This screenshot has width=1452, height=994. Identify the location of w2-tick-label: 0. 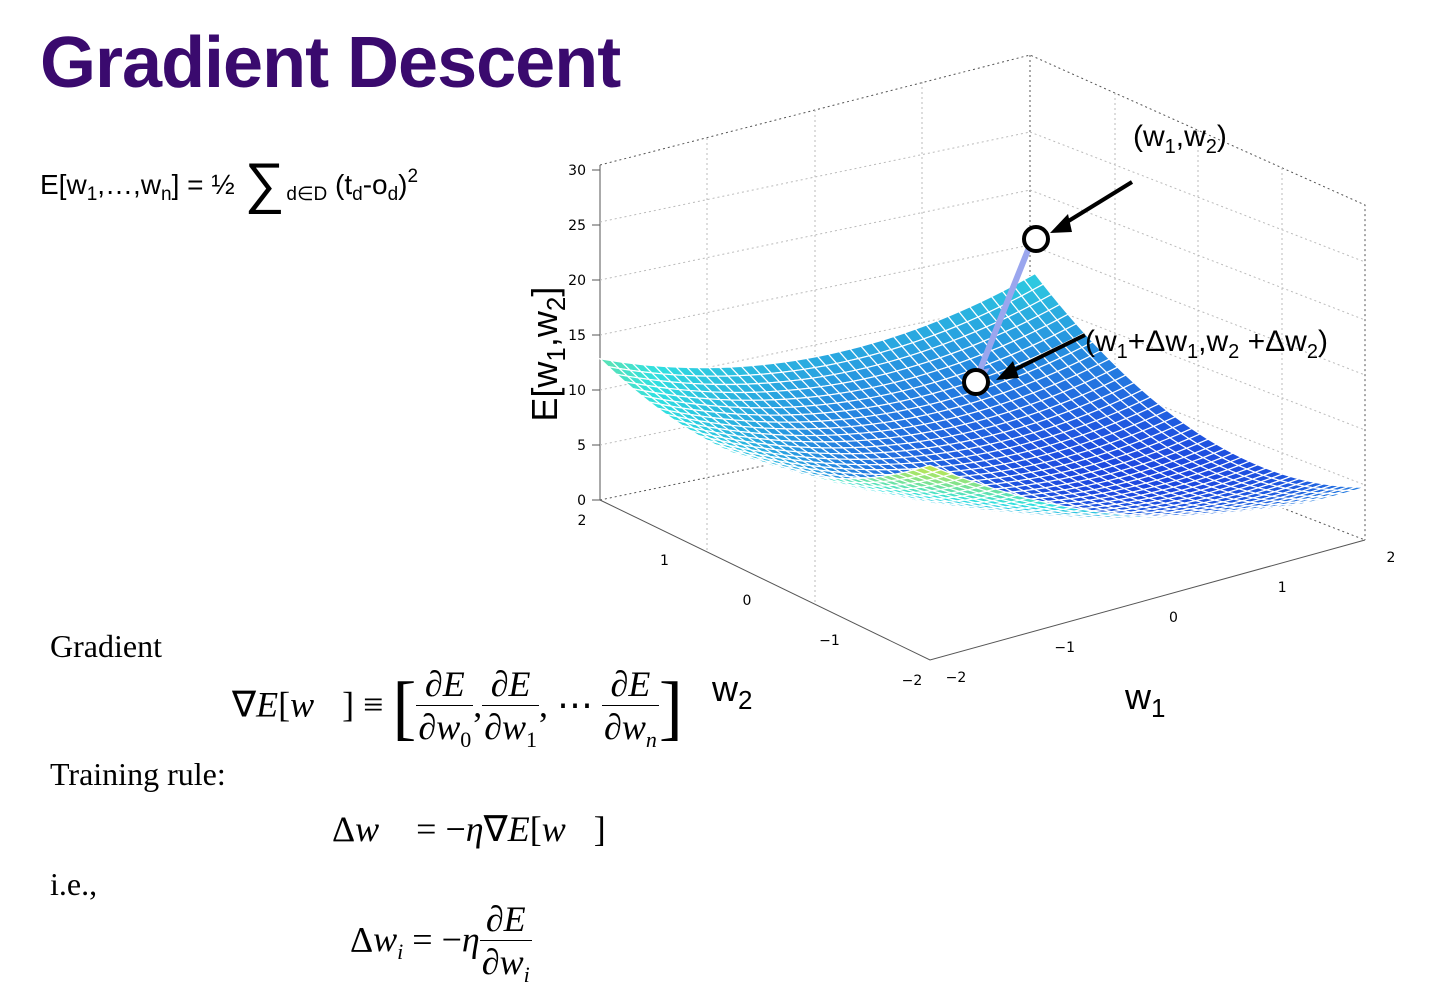
(747, 601).